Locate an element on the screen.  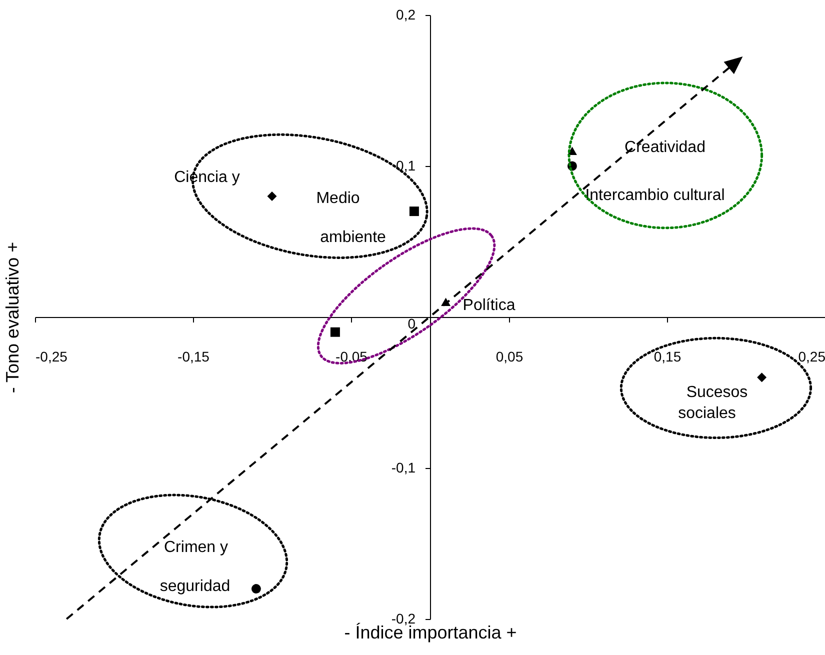
annotation: Política is located at coordinates (489, 305).